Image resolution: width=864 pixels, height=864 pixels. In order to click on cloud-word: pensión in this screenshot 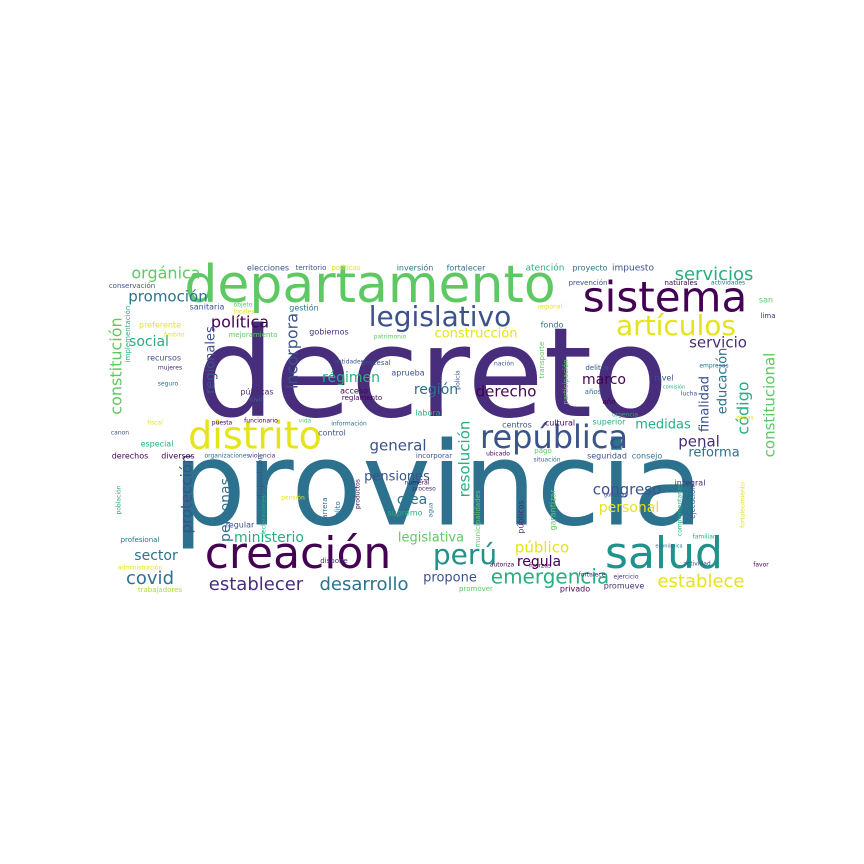, I will do `click(293, 498)`.